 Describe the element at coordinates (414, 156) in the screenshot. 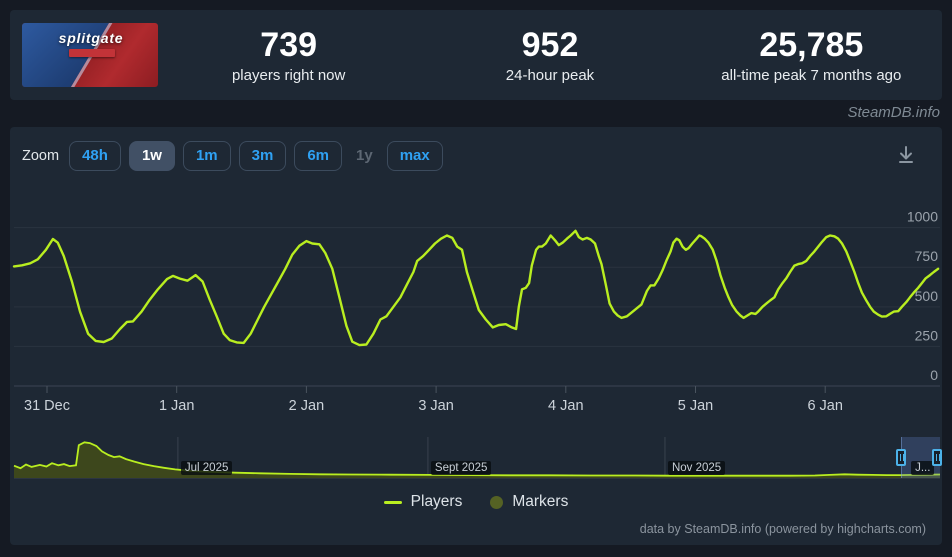

I see `zoom-button-max: max` at that location.